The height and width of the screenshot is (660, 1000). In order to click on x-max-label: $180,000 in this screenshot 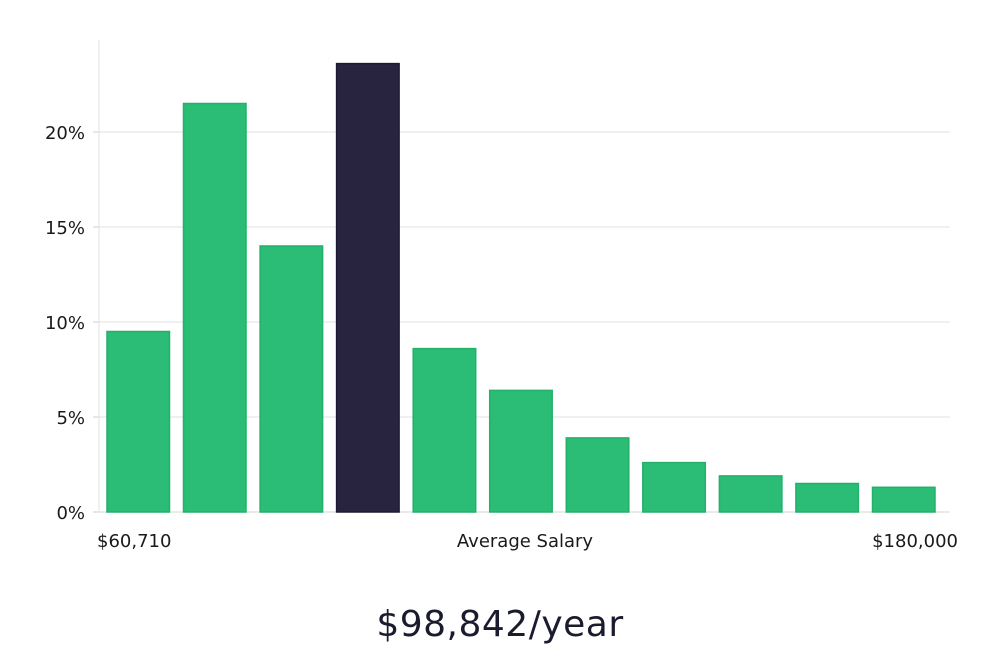, I will do `click(915, 541)`.